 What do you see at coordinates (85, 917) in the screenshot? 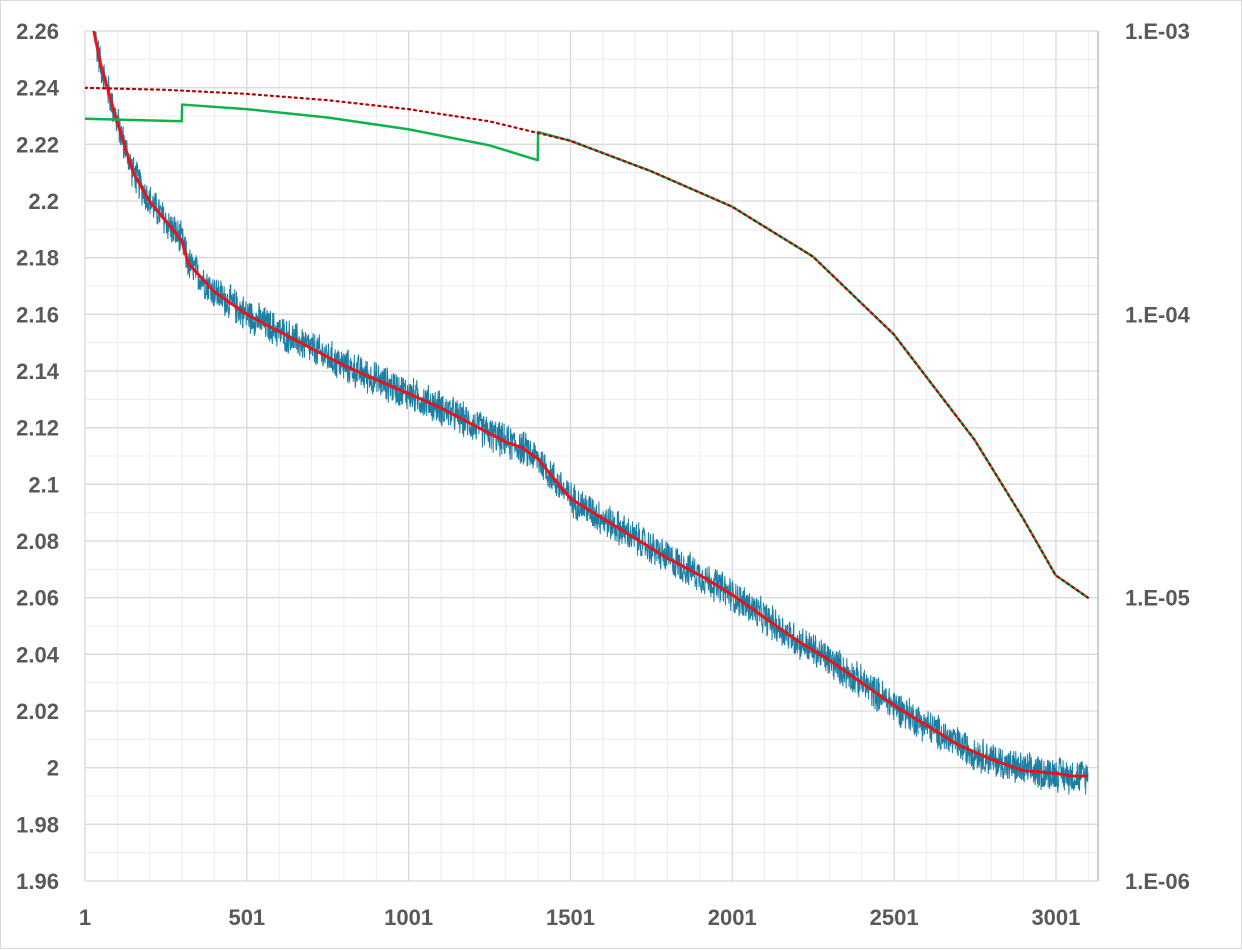
I see `x-tick-label: 1` at bounding box center [85, 917].